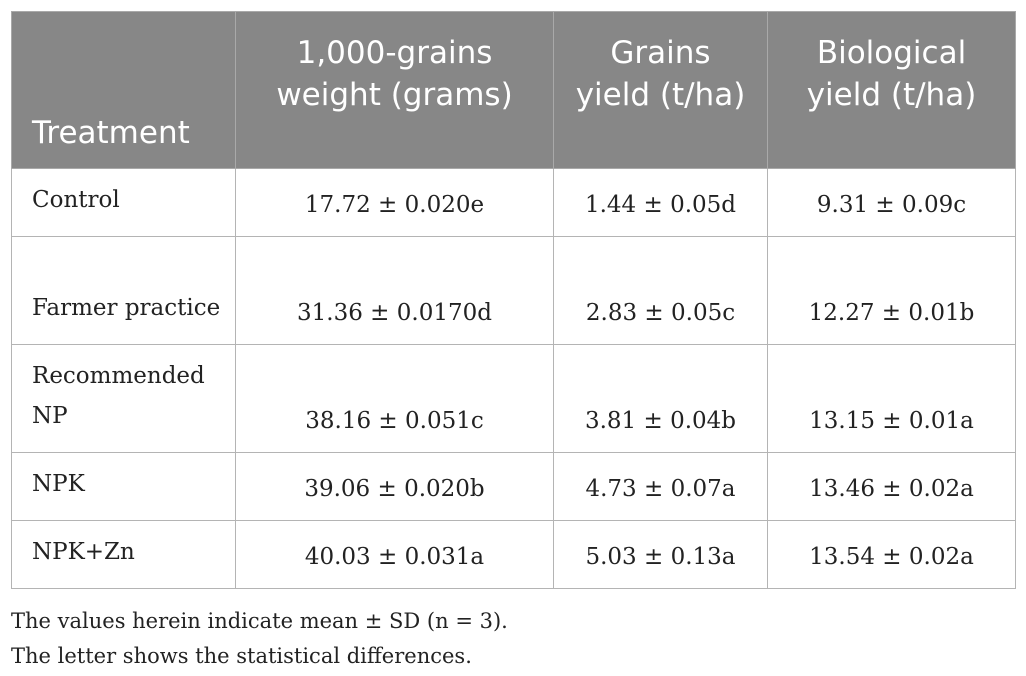  Describe the element at coordinates (394, 486) in the screenshot. I see `grain-weight-cell: 39.06 ± 0.020b` at that location.